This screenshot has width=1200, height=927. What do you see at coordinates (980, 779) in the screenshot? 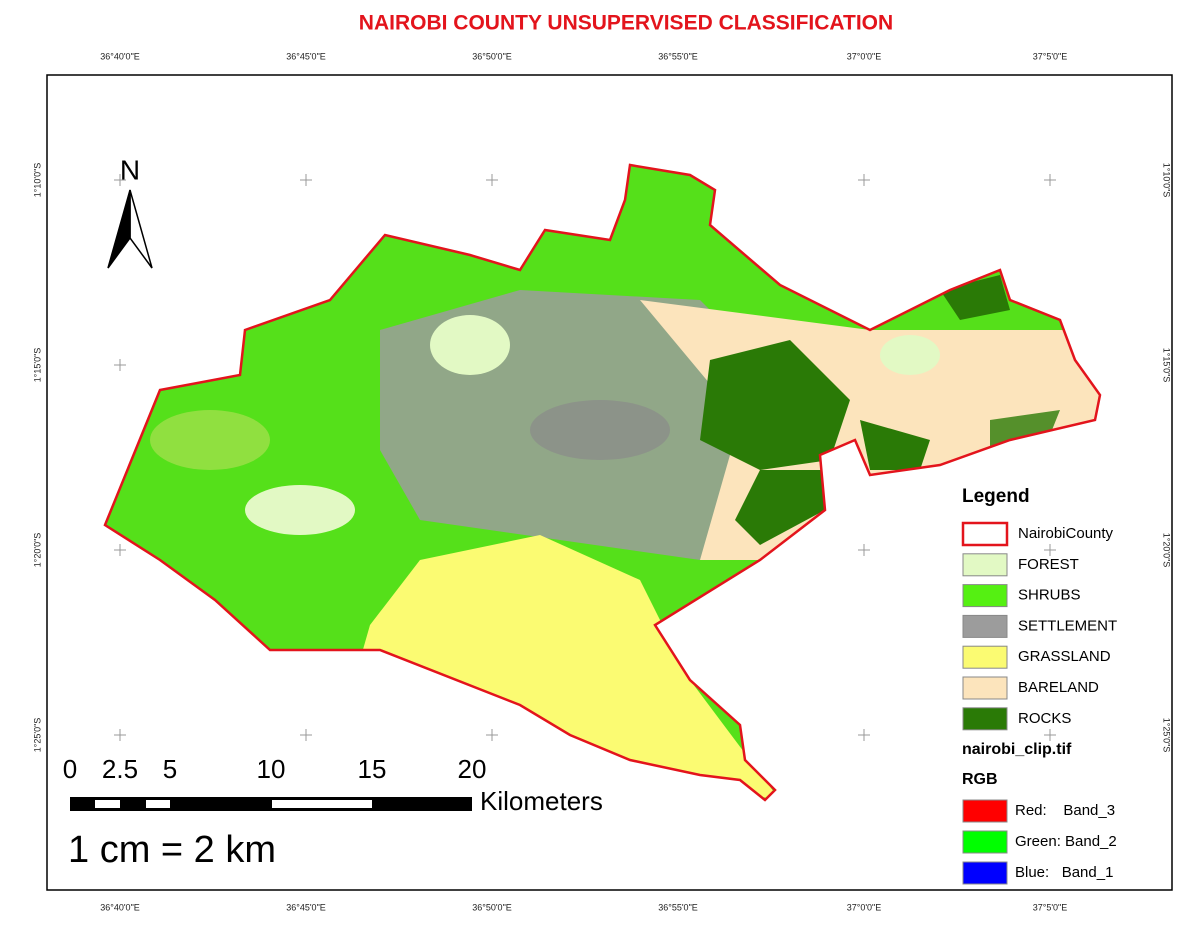
I see `raster-composite: RGB` at bounding box center [980, 779].